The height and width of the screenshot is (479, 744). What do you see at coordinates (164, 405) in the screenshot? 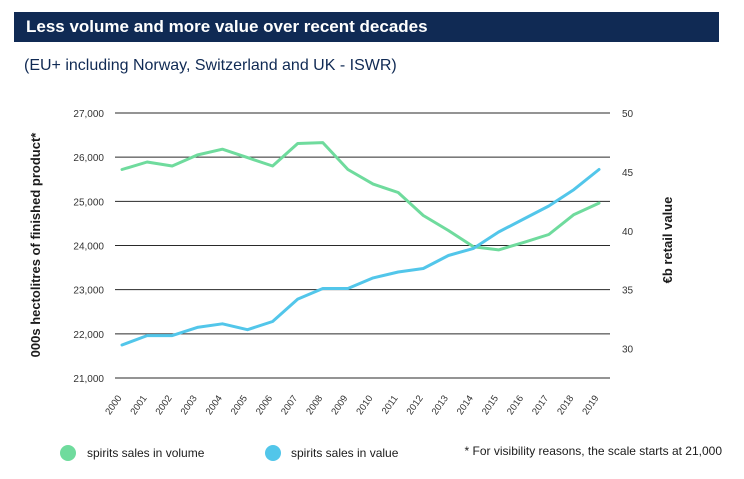
I see `x-tick-label: 2002` at bounding box center [164, 405].